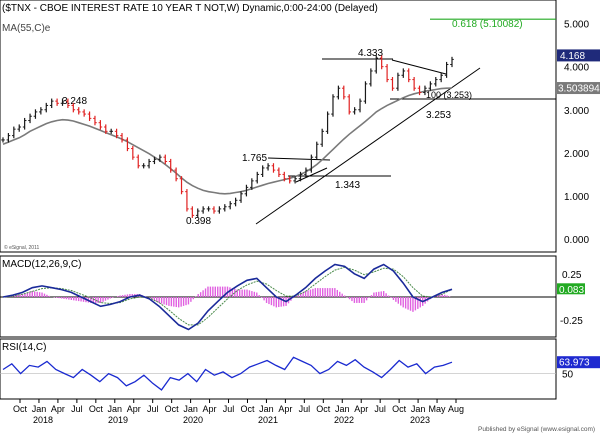 Image resolution: width=600 pixels, height=439 pixels. What do you see at coordinates (572, 56) in the screenshot?
I see `last-price-value: 4.168` at bounding box center [572, 56].